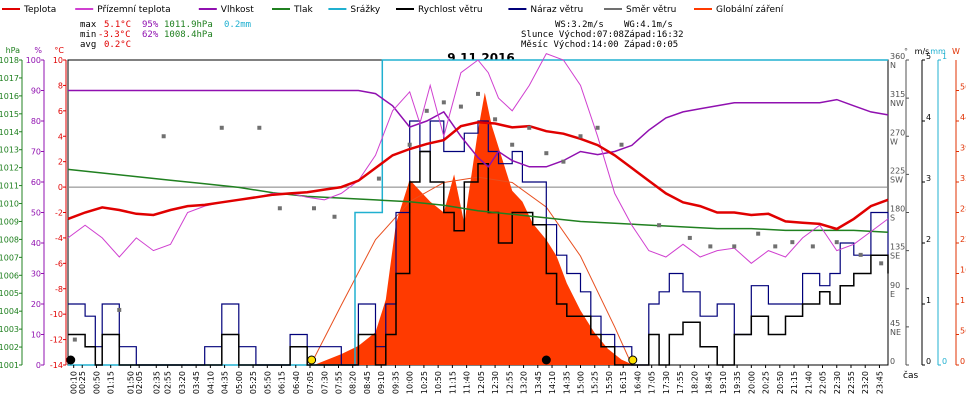  I want to click on y-tick-label-teplota: -8, so click(59, 289).